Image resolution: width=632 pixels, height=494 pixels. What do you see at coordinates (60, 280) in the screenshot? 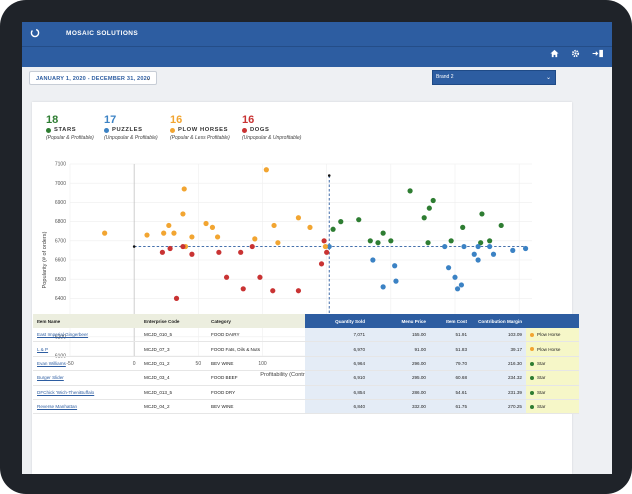
I see `y-tick-label: 6500` at bounding box center [60, 280].